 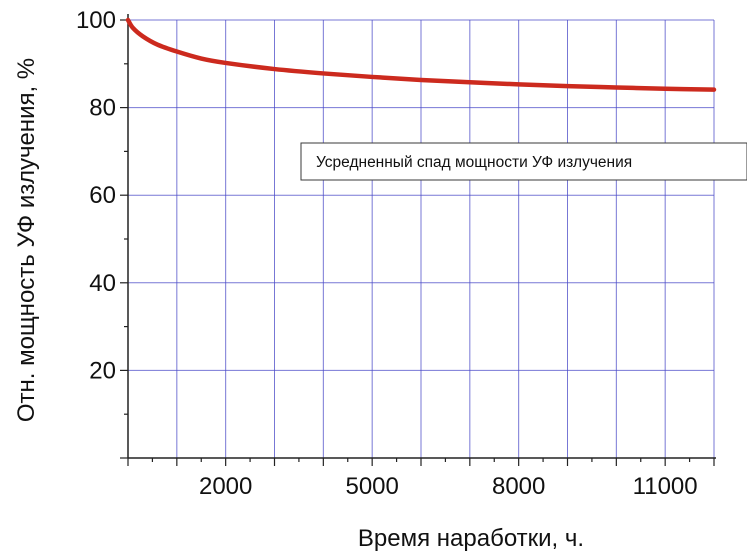 What do you see at coordinates (518, 486) in the screenshot?
I see `x-tick-label: 8000` at bounding box center [518, 486].